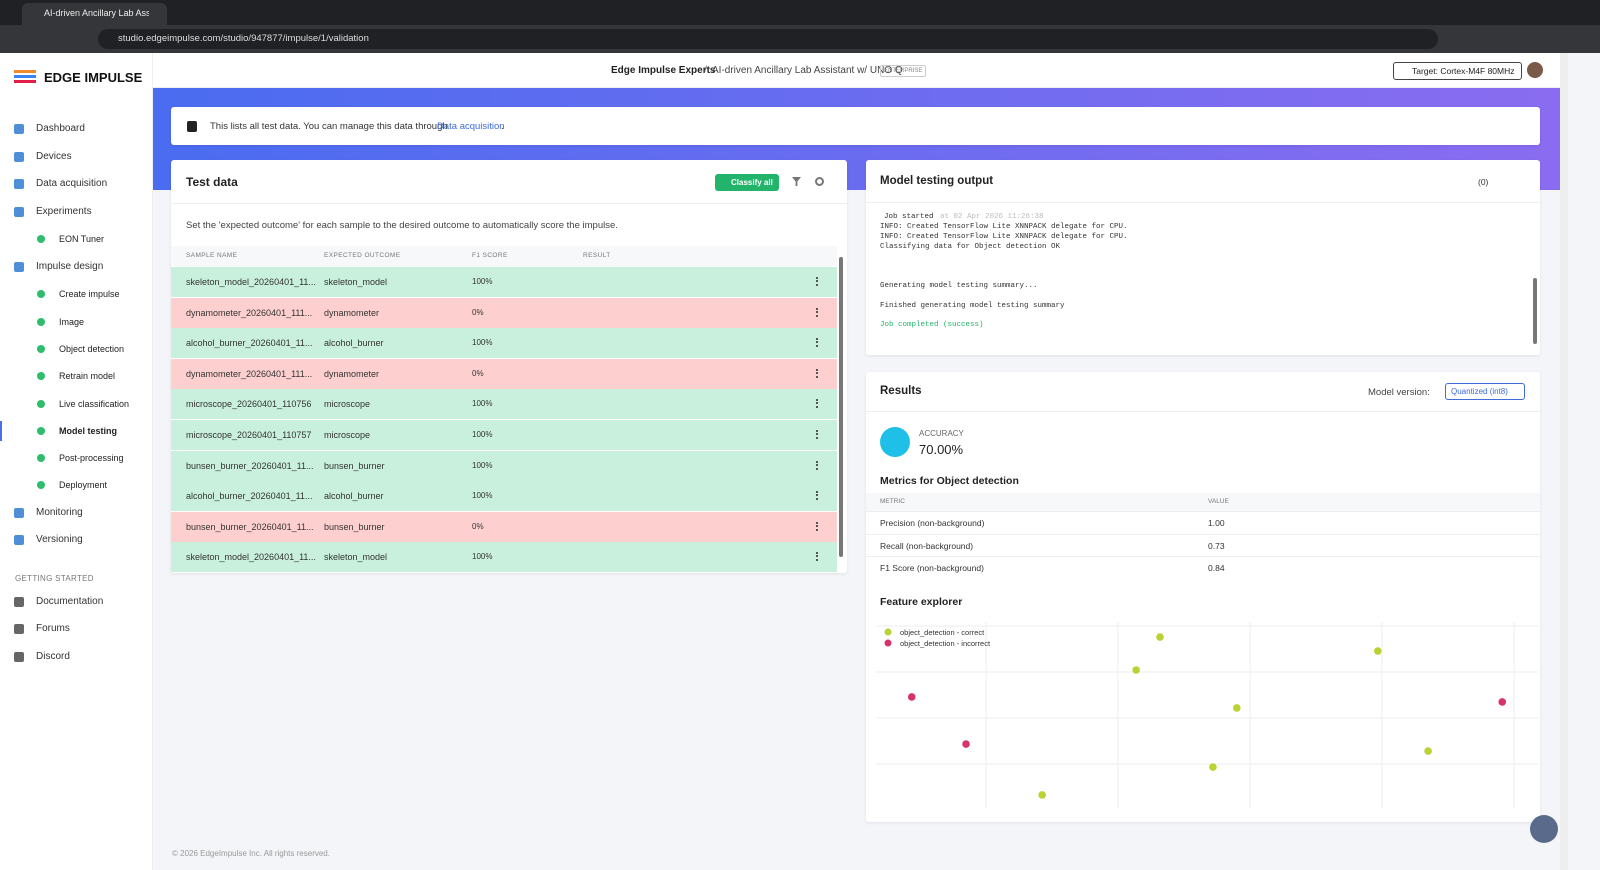  What do you see at coordinates (819, 181) in the screenshot?
I see `settings-icon` at bounding box center [819, 181].